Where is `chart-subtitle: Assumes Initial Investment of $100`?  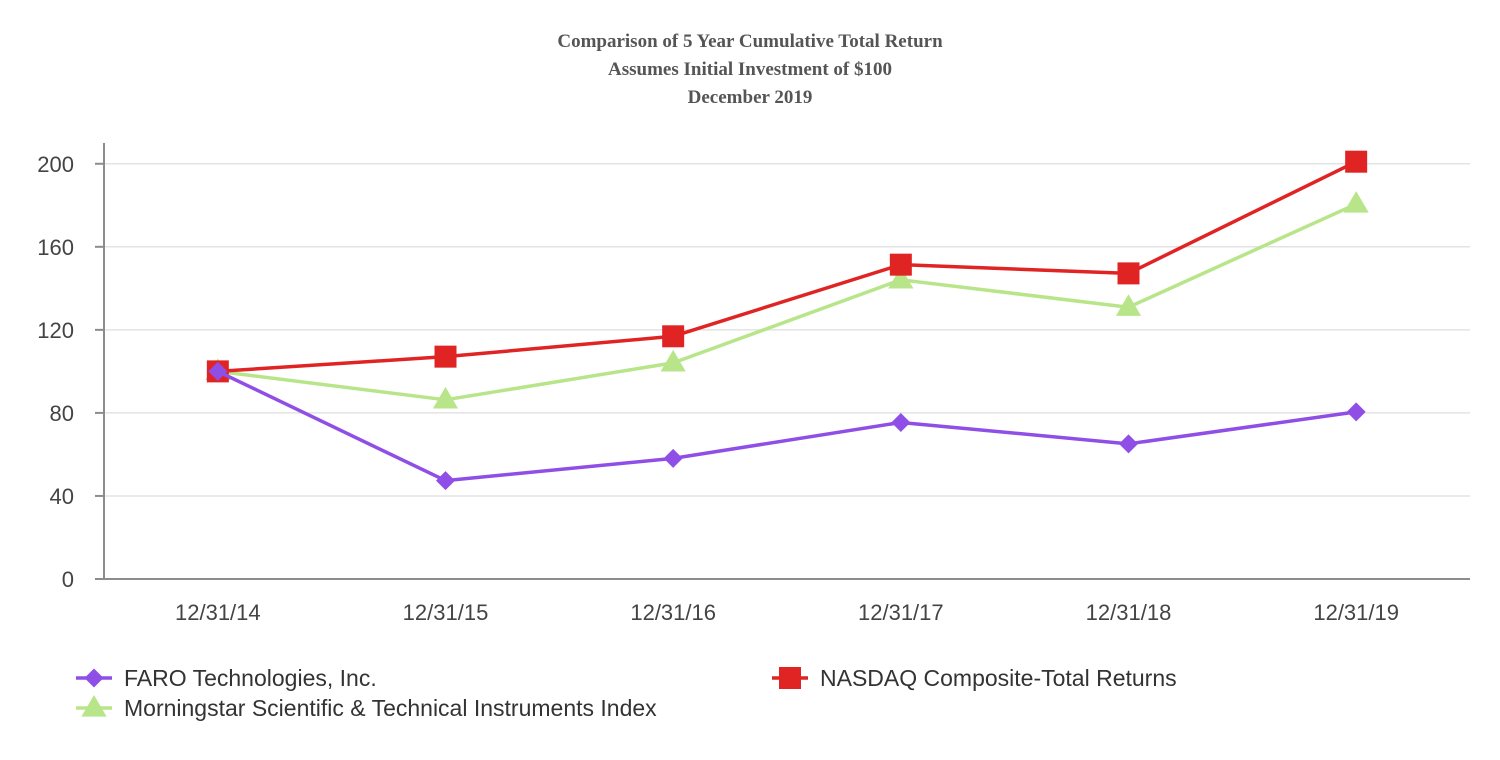
chart-subtitle: Assumes Initial Investment of $100 is located at coordinates (750, 69).